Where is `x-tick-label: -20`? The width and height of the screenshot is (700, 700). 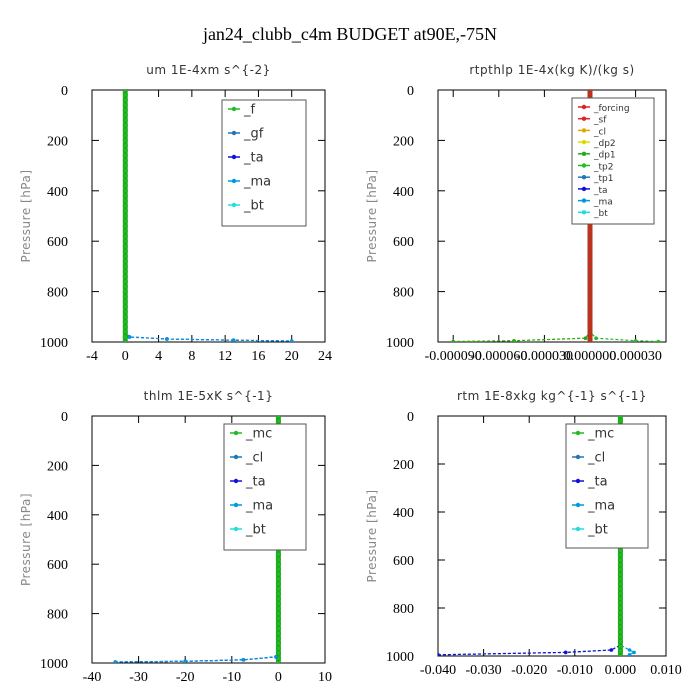
x-tick-label: -20 is located at coordinates (185, 677).